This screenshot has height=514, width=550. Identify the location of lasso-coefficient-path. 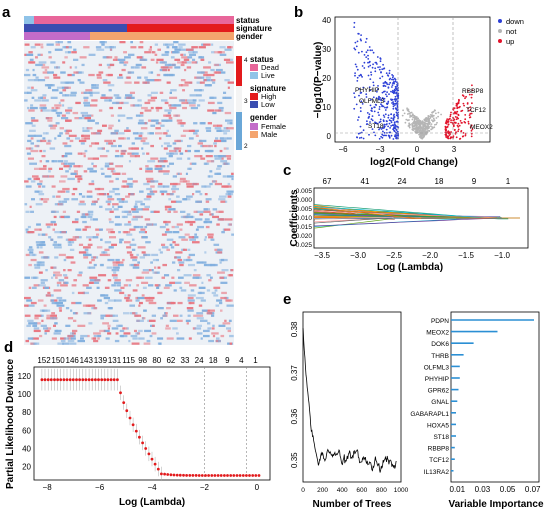
(416, 214).